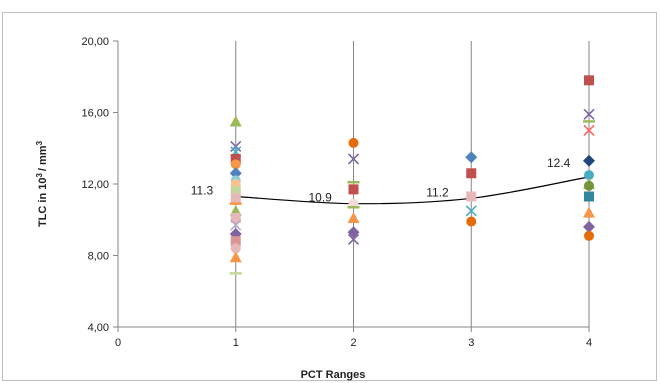  I want to click on y-tick-label: 12,00, so click(95, 185).